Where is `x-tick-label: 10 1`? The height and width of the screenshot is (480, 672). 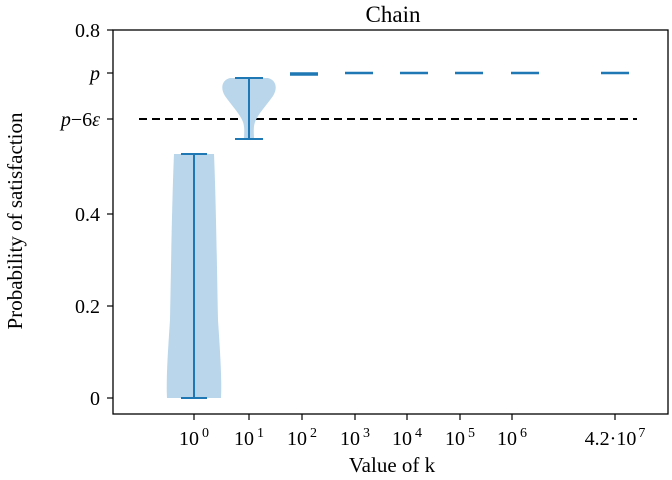
x-tick-label: 10 1 is located at coordinates (249, 438).